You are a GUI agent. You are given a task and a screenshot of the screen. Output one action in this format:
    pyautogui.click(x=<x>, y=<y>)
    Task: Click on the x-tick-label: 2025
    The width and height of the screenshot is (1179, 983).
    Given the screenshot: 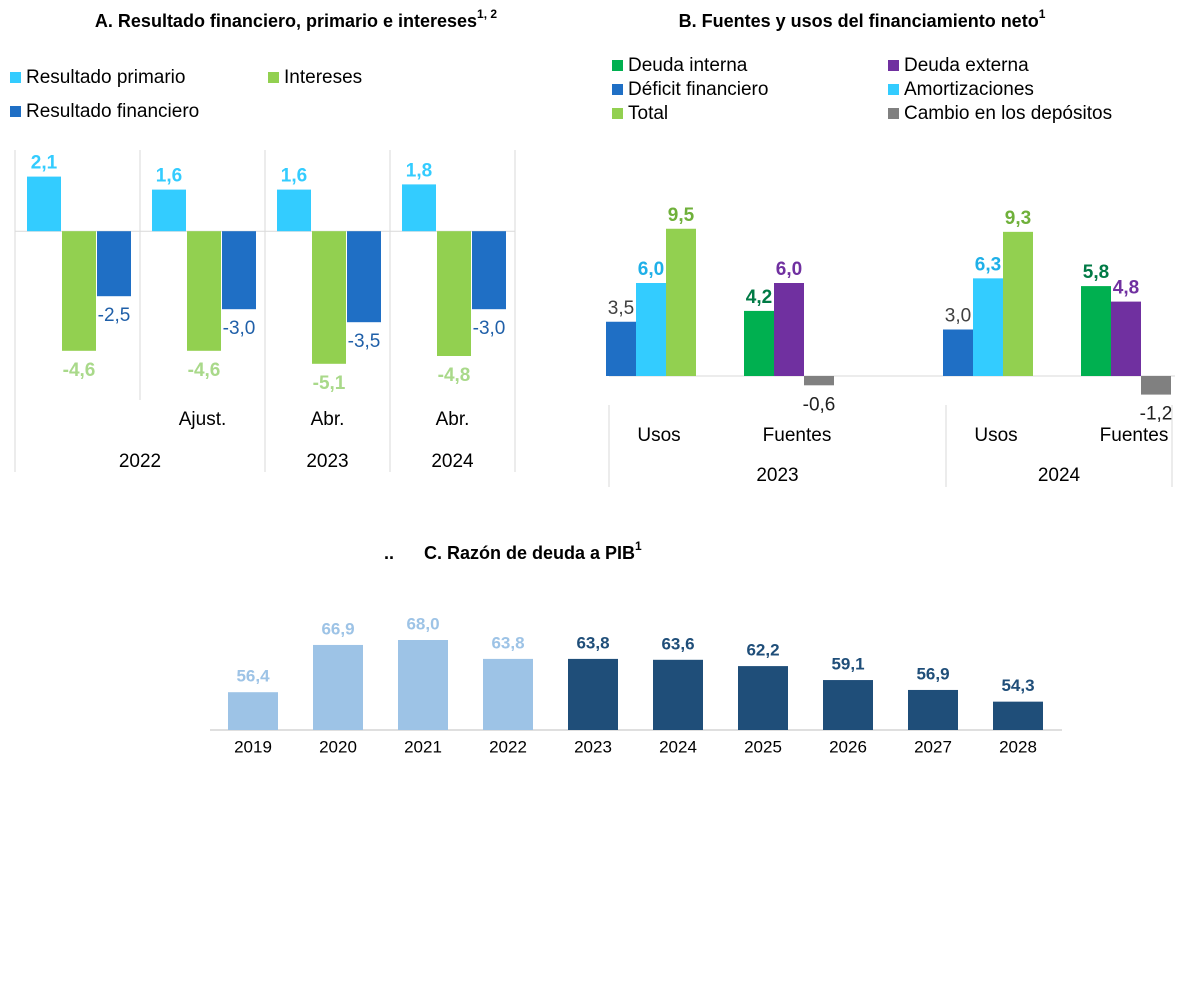 What is the action you would take?
    pyautogui.click(x=763, y=746)
    